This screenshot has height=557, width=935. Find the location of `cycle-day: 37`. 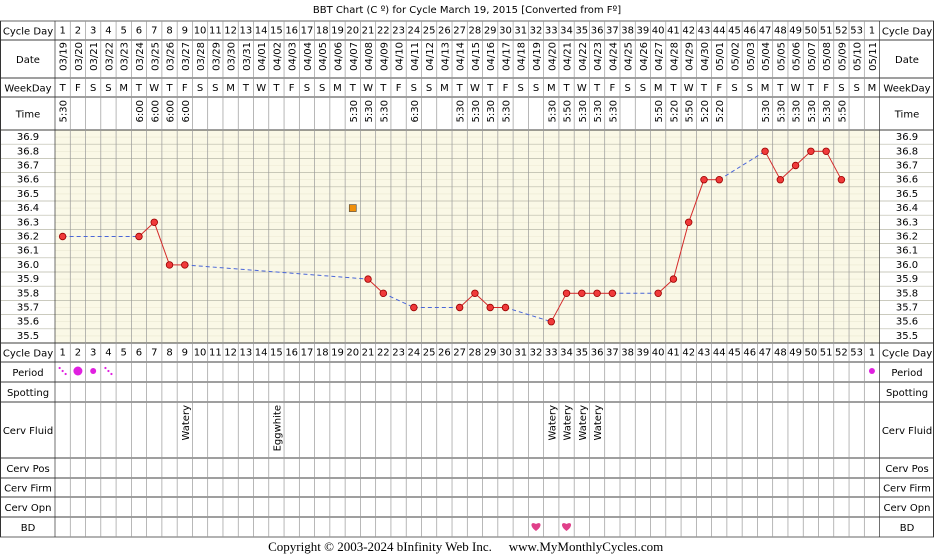

cycle-day: 37 is located at coordinates (612, 353).